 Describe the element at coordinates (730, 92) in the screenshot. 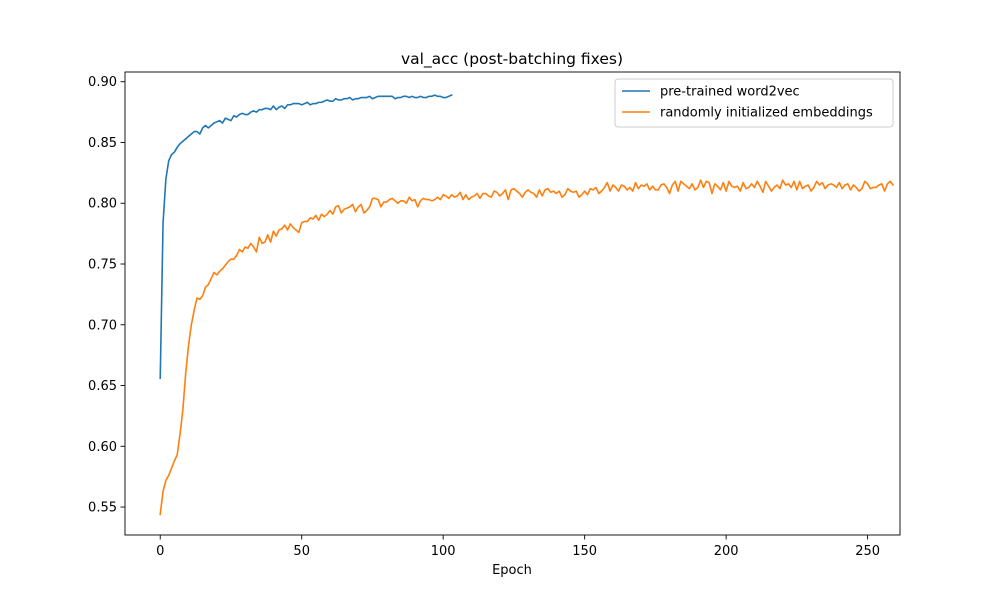

I see `legend-label-1: pre-trained word2vec` at that location.